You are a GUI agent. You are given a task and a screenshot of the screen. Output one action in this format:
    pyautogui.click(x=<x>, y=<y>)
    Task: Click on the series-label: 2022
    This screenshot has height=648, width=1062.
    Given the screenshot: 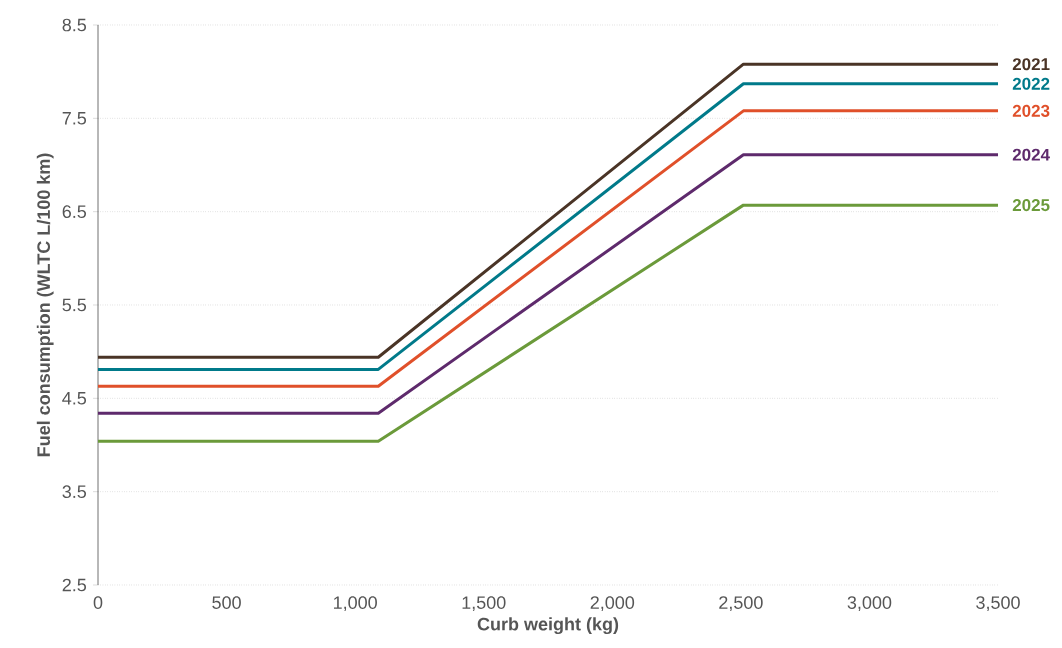 What is the action you would take?
    pyautogui.click(x=1031, y=83)
    